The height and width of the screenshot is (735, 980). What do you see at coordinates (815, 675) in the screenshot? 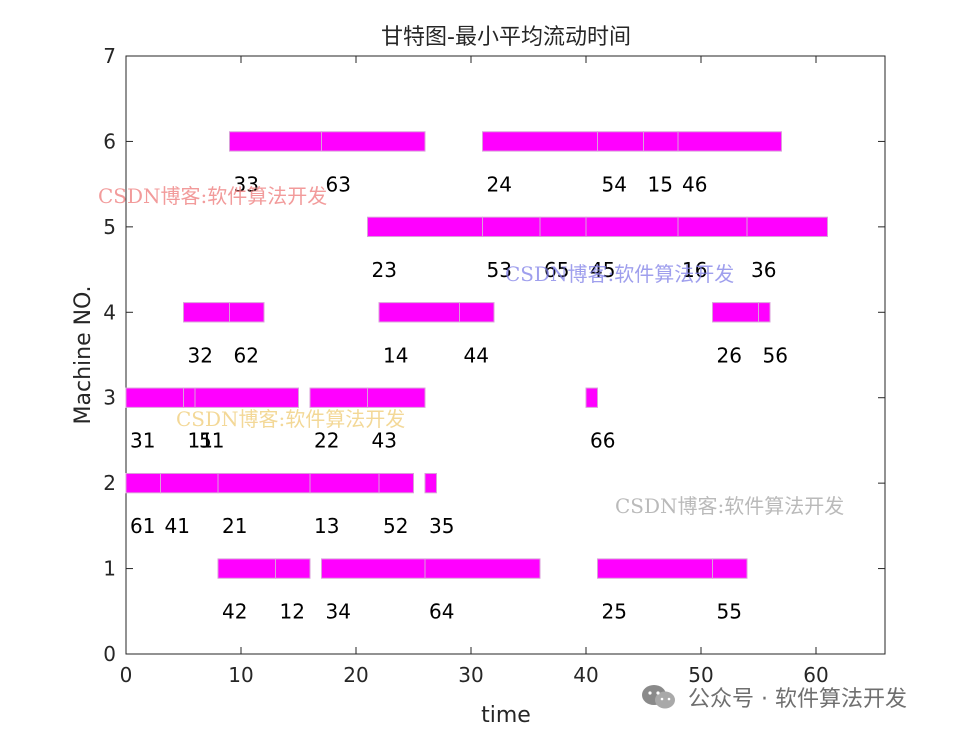
I see `x-tick-label: 60` at bounding box center [815, 675].